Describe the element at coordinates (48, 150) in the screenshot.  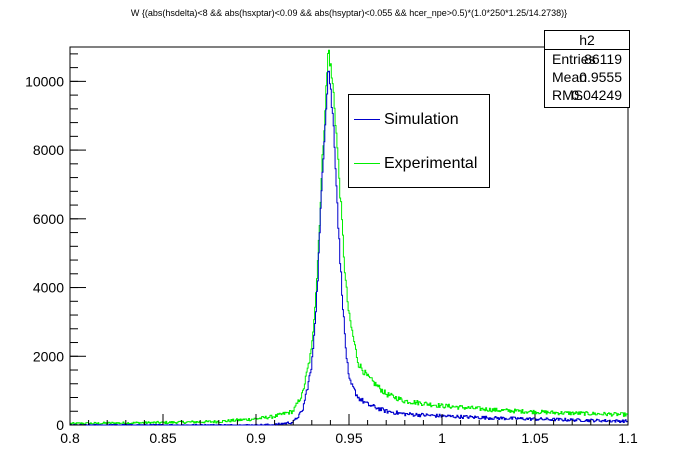
I see `y-tick-label: 8000` at that location.